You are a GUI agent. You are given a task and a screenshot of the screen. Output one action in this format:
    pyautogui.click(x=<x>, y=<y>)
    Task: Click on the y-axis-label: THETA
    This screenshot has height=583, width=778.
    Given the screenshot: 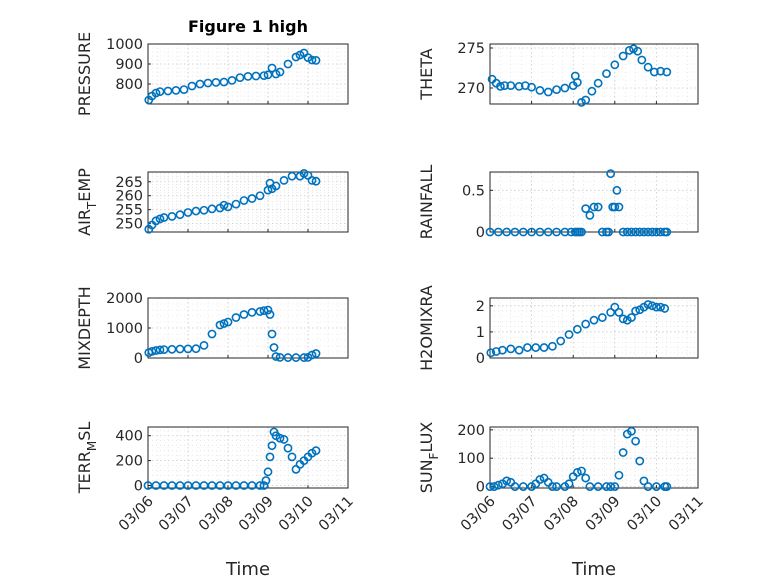 What is the action you would take?
    pyautogui.click(x=426, y=74)
    